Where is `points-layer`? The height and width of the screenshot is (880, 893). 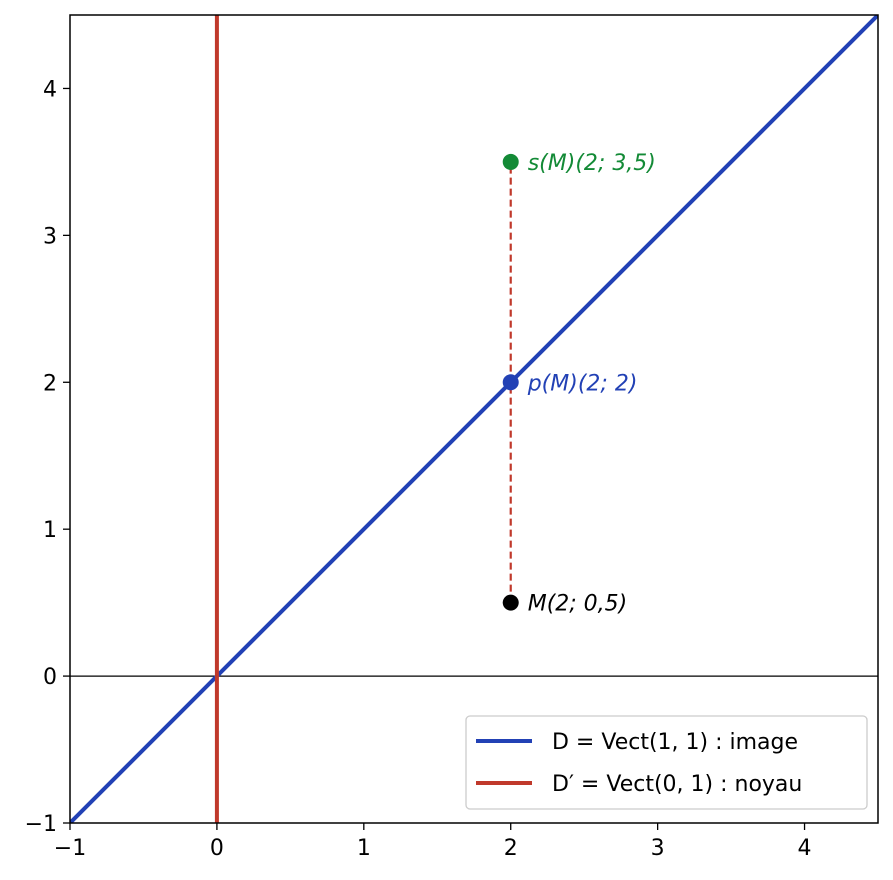 points-layer is located at coordinates (510, 382).